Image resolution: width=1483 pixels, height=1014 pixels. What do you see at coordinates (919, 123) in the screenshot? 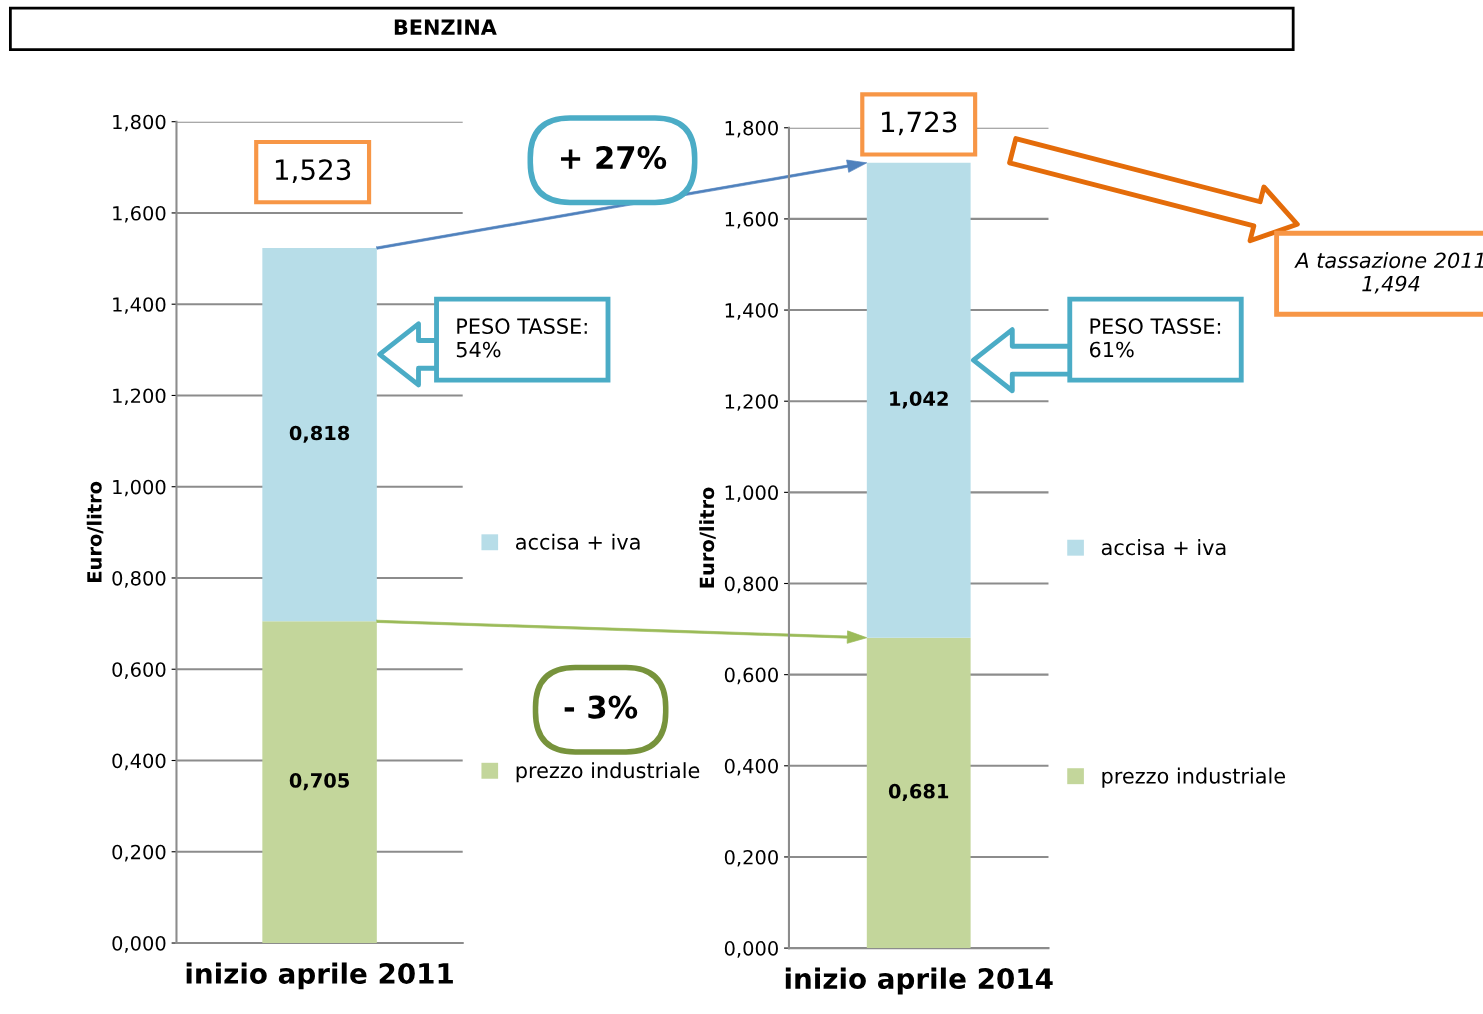
I see `total-label: 1,723` at bounding box center [919, 123].